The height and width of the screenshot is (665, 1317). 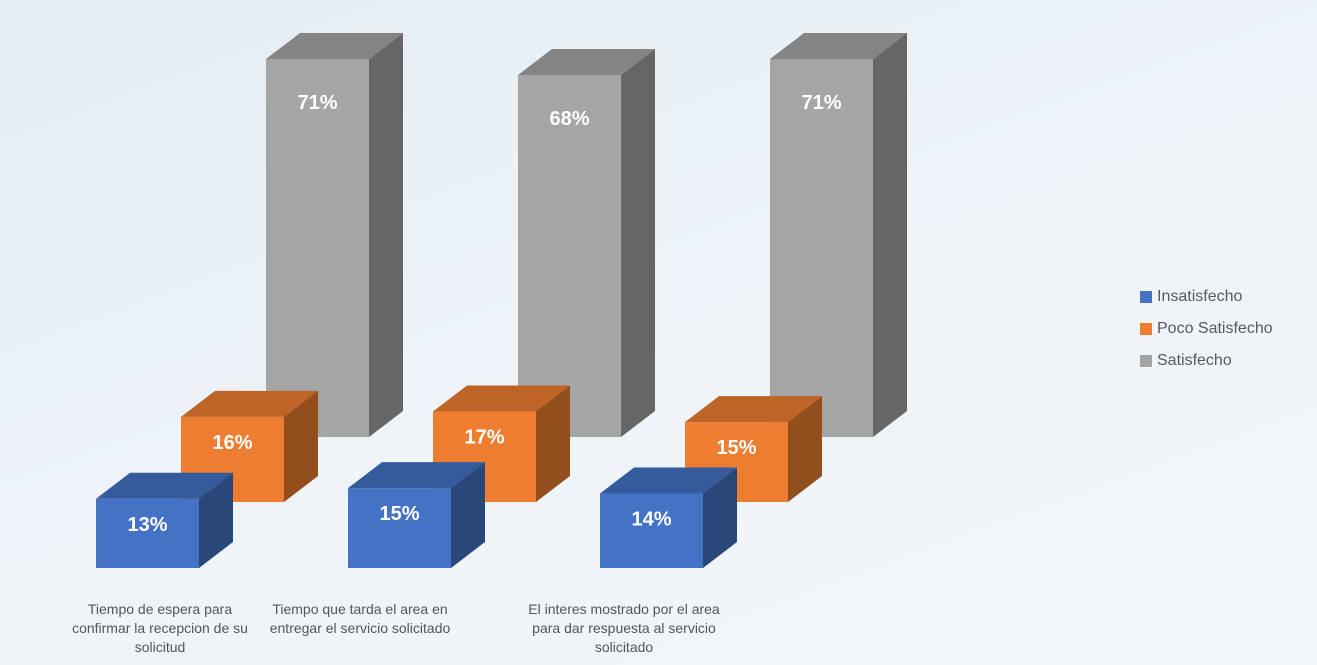 I want to click on legend-label-satisfecho: Satisfecho, so click(x=1194, y=360).